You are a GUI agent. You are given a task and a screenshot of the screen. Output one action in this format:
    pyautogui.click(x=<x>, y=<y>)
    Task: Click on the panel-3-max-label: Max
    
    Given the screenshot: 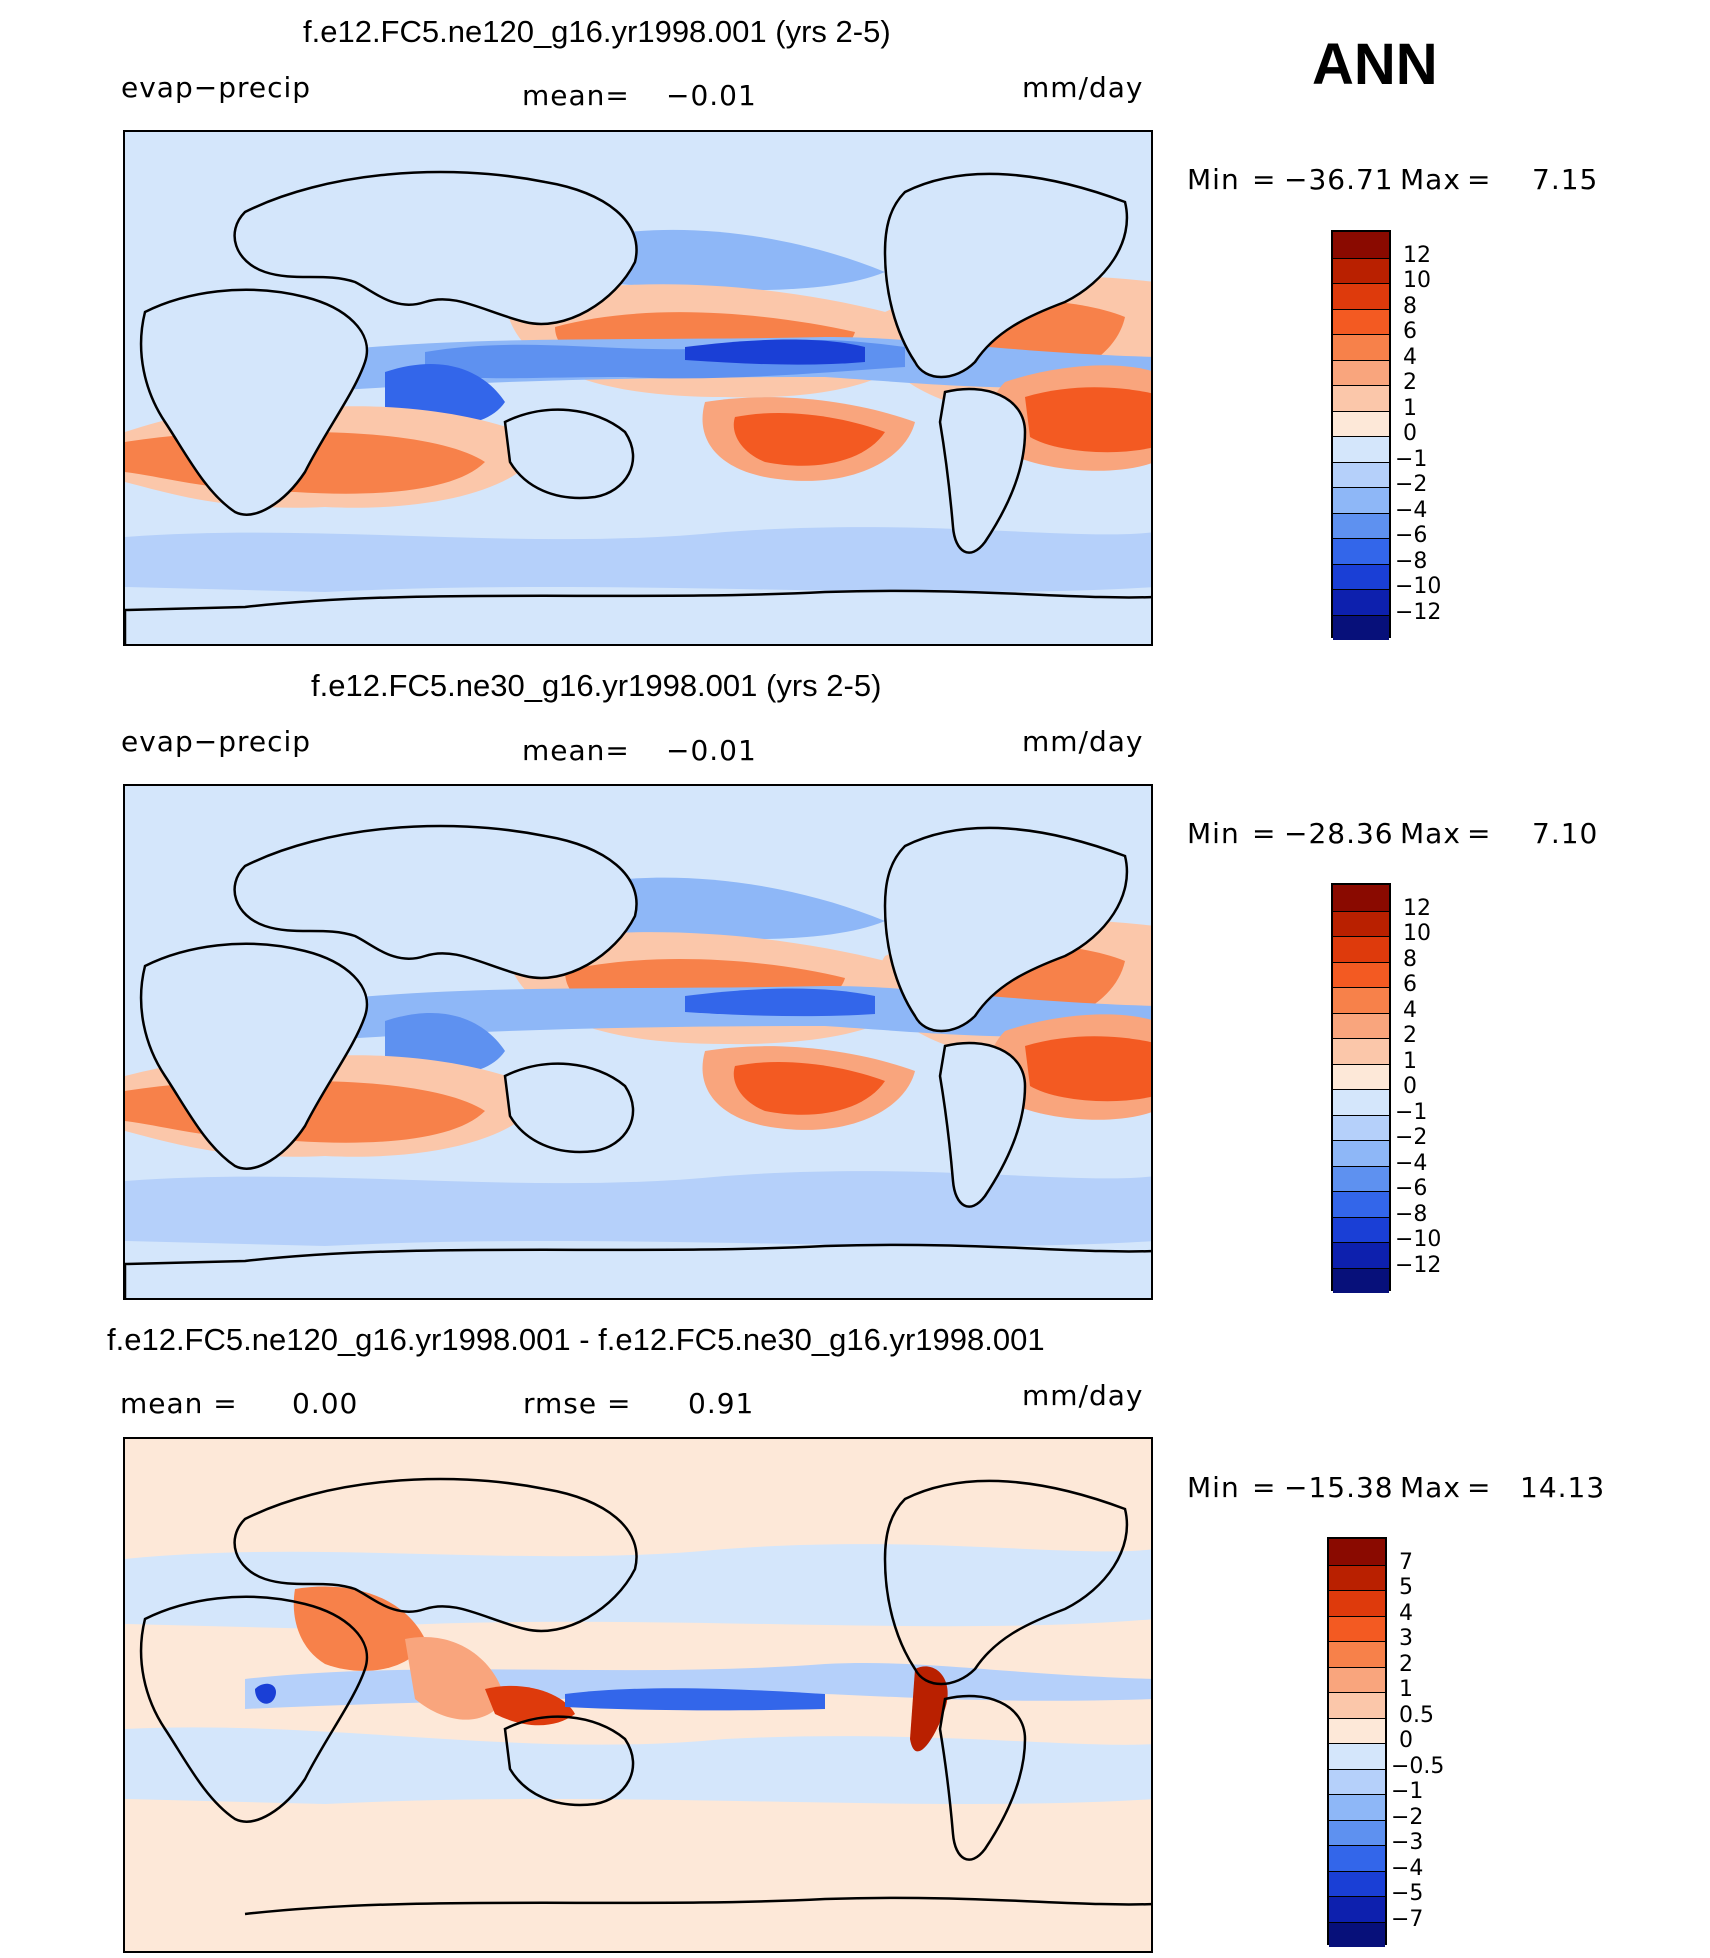 What is the action you would take?
    pyautogui.click(x=1430, y=1487)
    